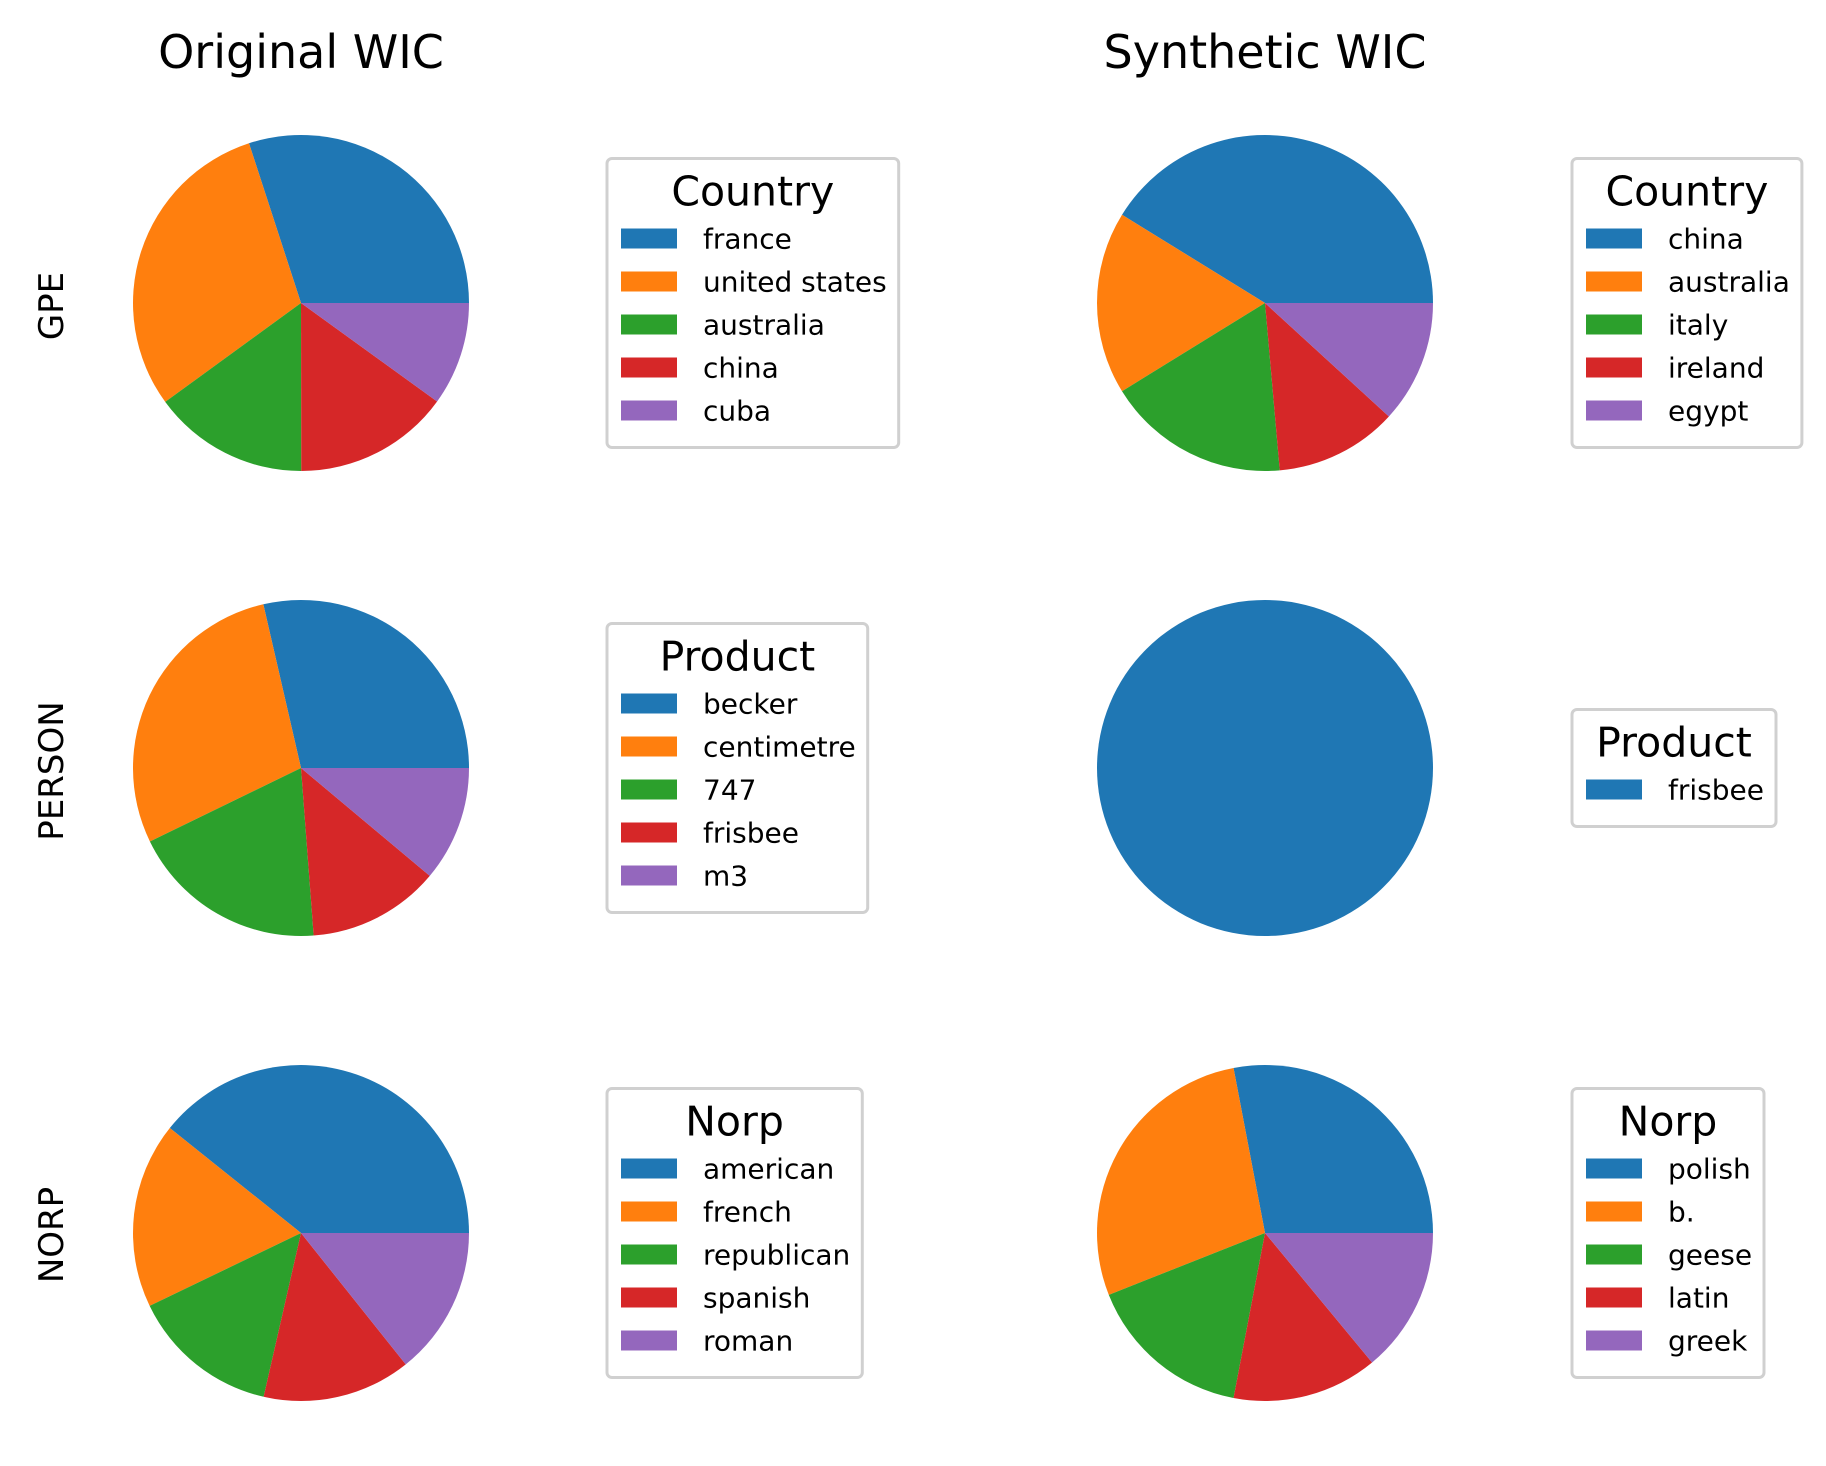 The height and width of the screenshot is (1466, 1826). Describe the element at coordinates (795, 282) in the screenshot. I see `legend-label-united-states: united states` at that location.